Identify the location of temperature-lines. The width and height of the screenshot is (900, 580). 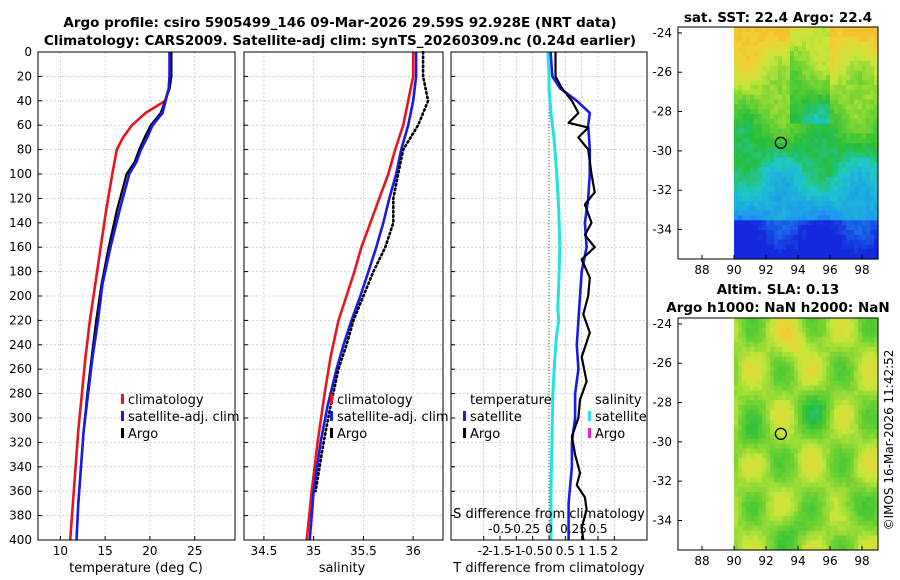
(120, 296).